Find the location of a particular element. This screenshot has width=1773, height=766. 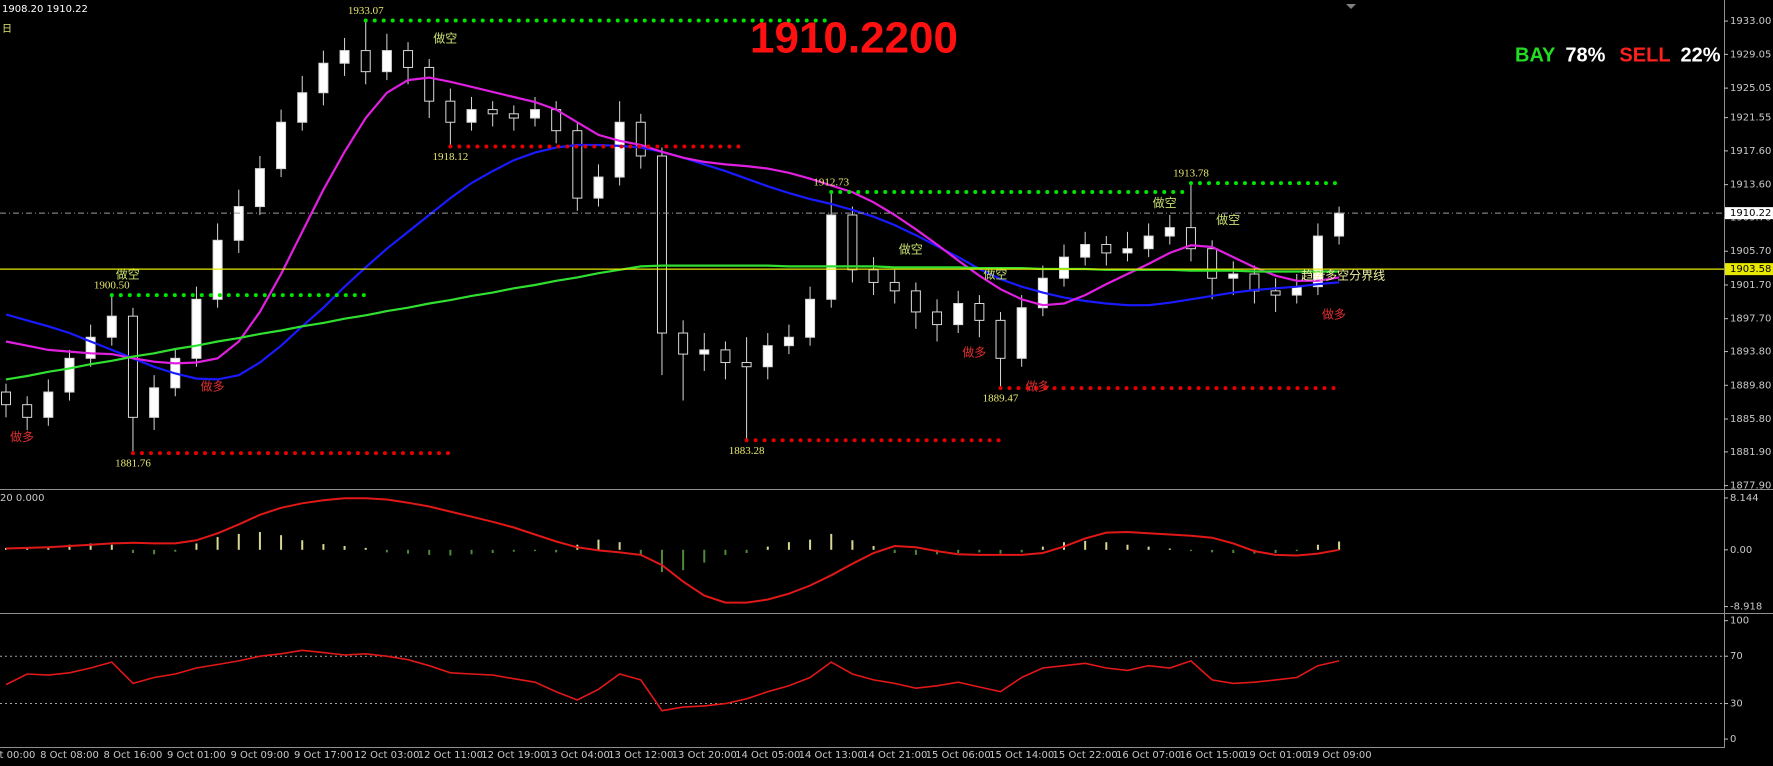

macd-label: 20 0.000 is located at coordinates (22, 498).